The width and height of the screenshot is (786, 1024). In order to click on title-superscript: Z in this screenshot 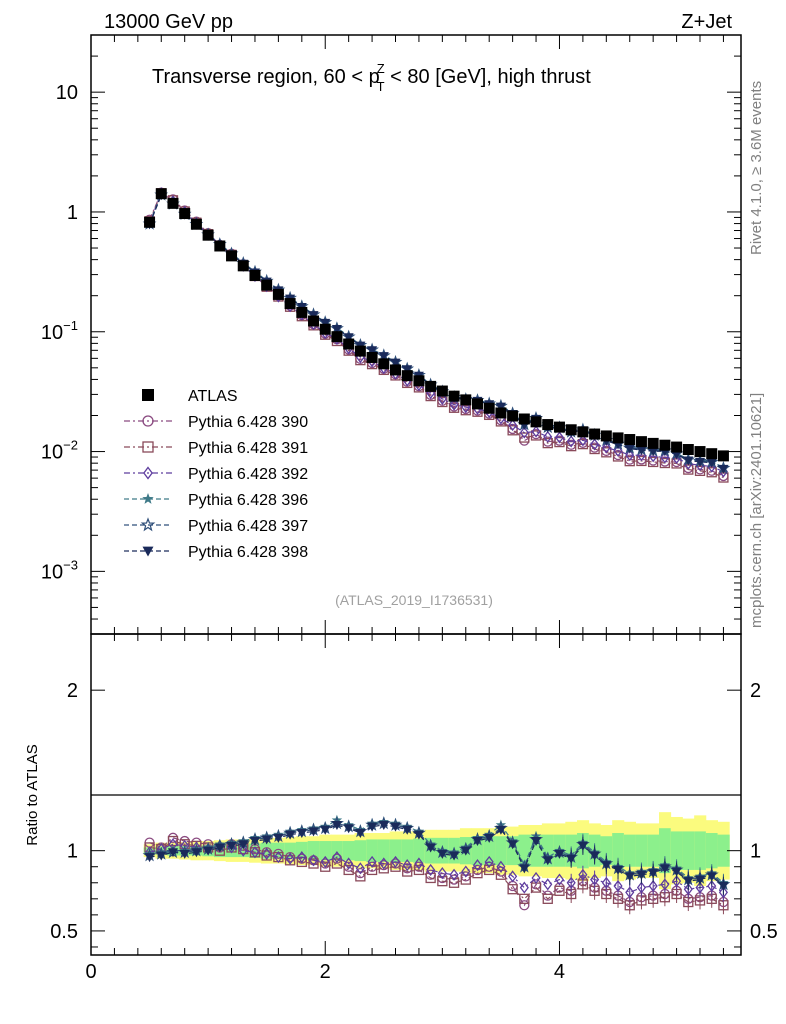, I will do `click(381, 68)`.